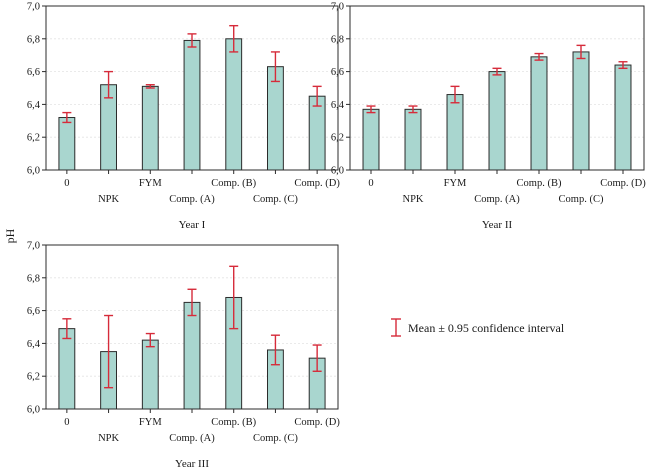  Describe the element at coordinates (10, 235) in the screenshot. I see `y-axis-label: pH` at that location.